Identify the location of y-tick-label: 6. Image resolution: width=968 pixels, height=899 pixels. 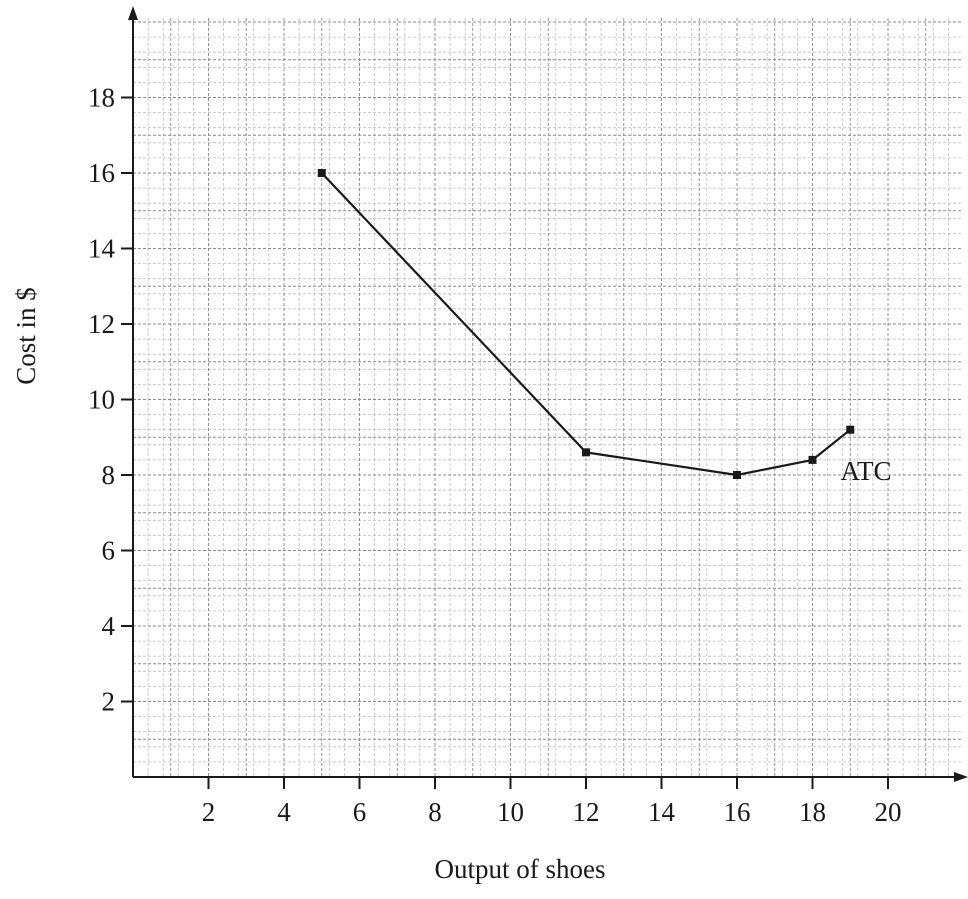
(109, 551).